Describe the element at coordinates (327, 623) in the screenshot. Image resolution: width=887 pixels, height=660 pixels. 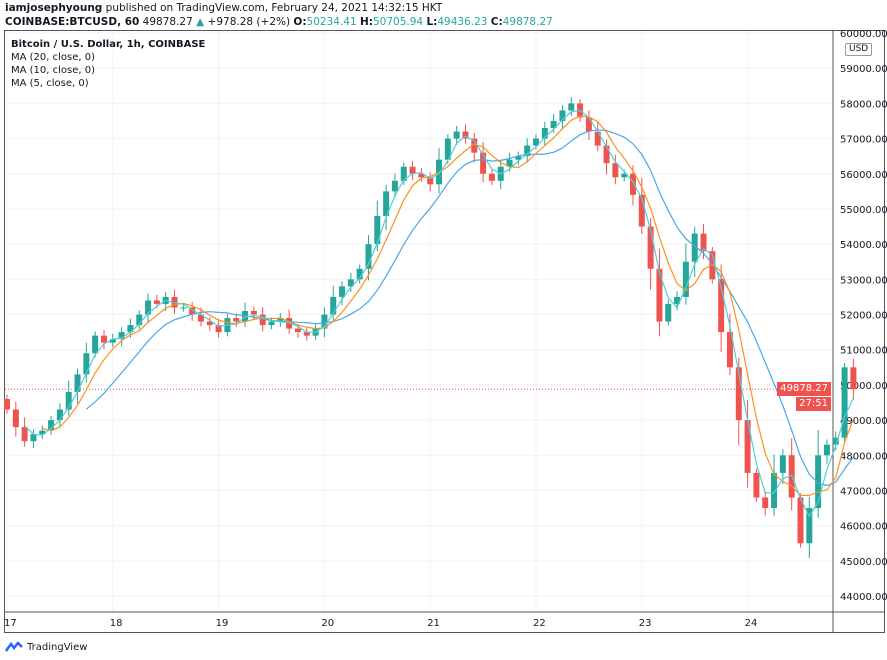
I see `x-tick-label: 20` at that location.